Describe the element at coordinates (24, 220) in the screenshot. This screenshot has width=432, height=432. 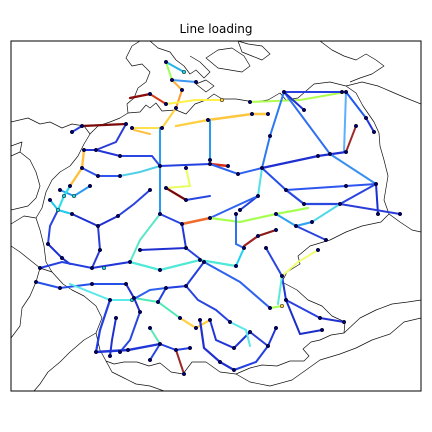
I see `benelux-border` at that location.